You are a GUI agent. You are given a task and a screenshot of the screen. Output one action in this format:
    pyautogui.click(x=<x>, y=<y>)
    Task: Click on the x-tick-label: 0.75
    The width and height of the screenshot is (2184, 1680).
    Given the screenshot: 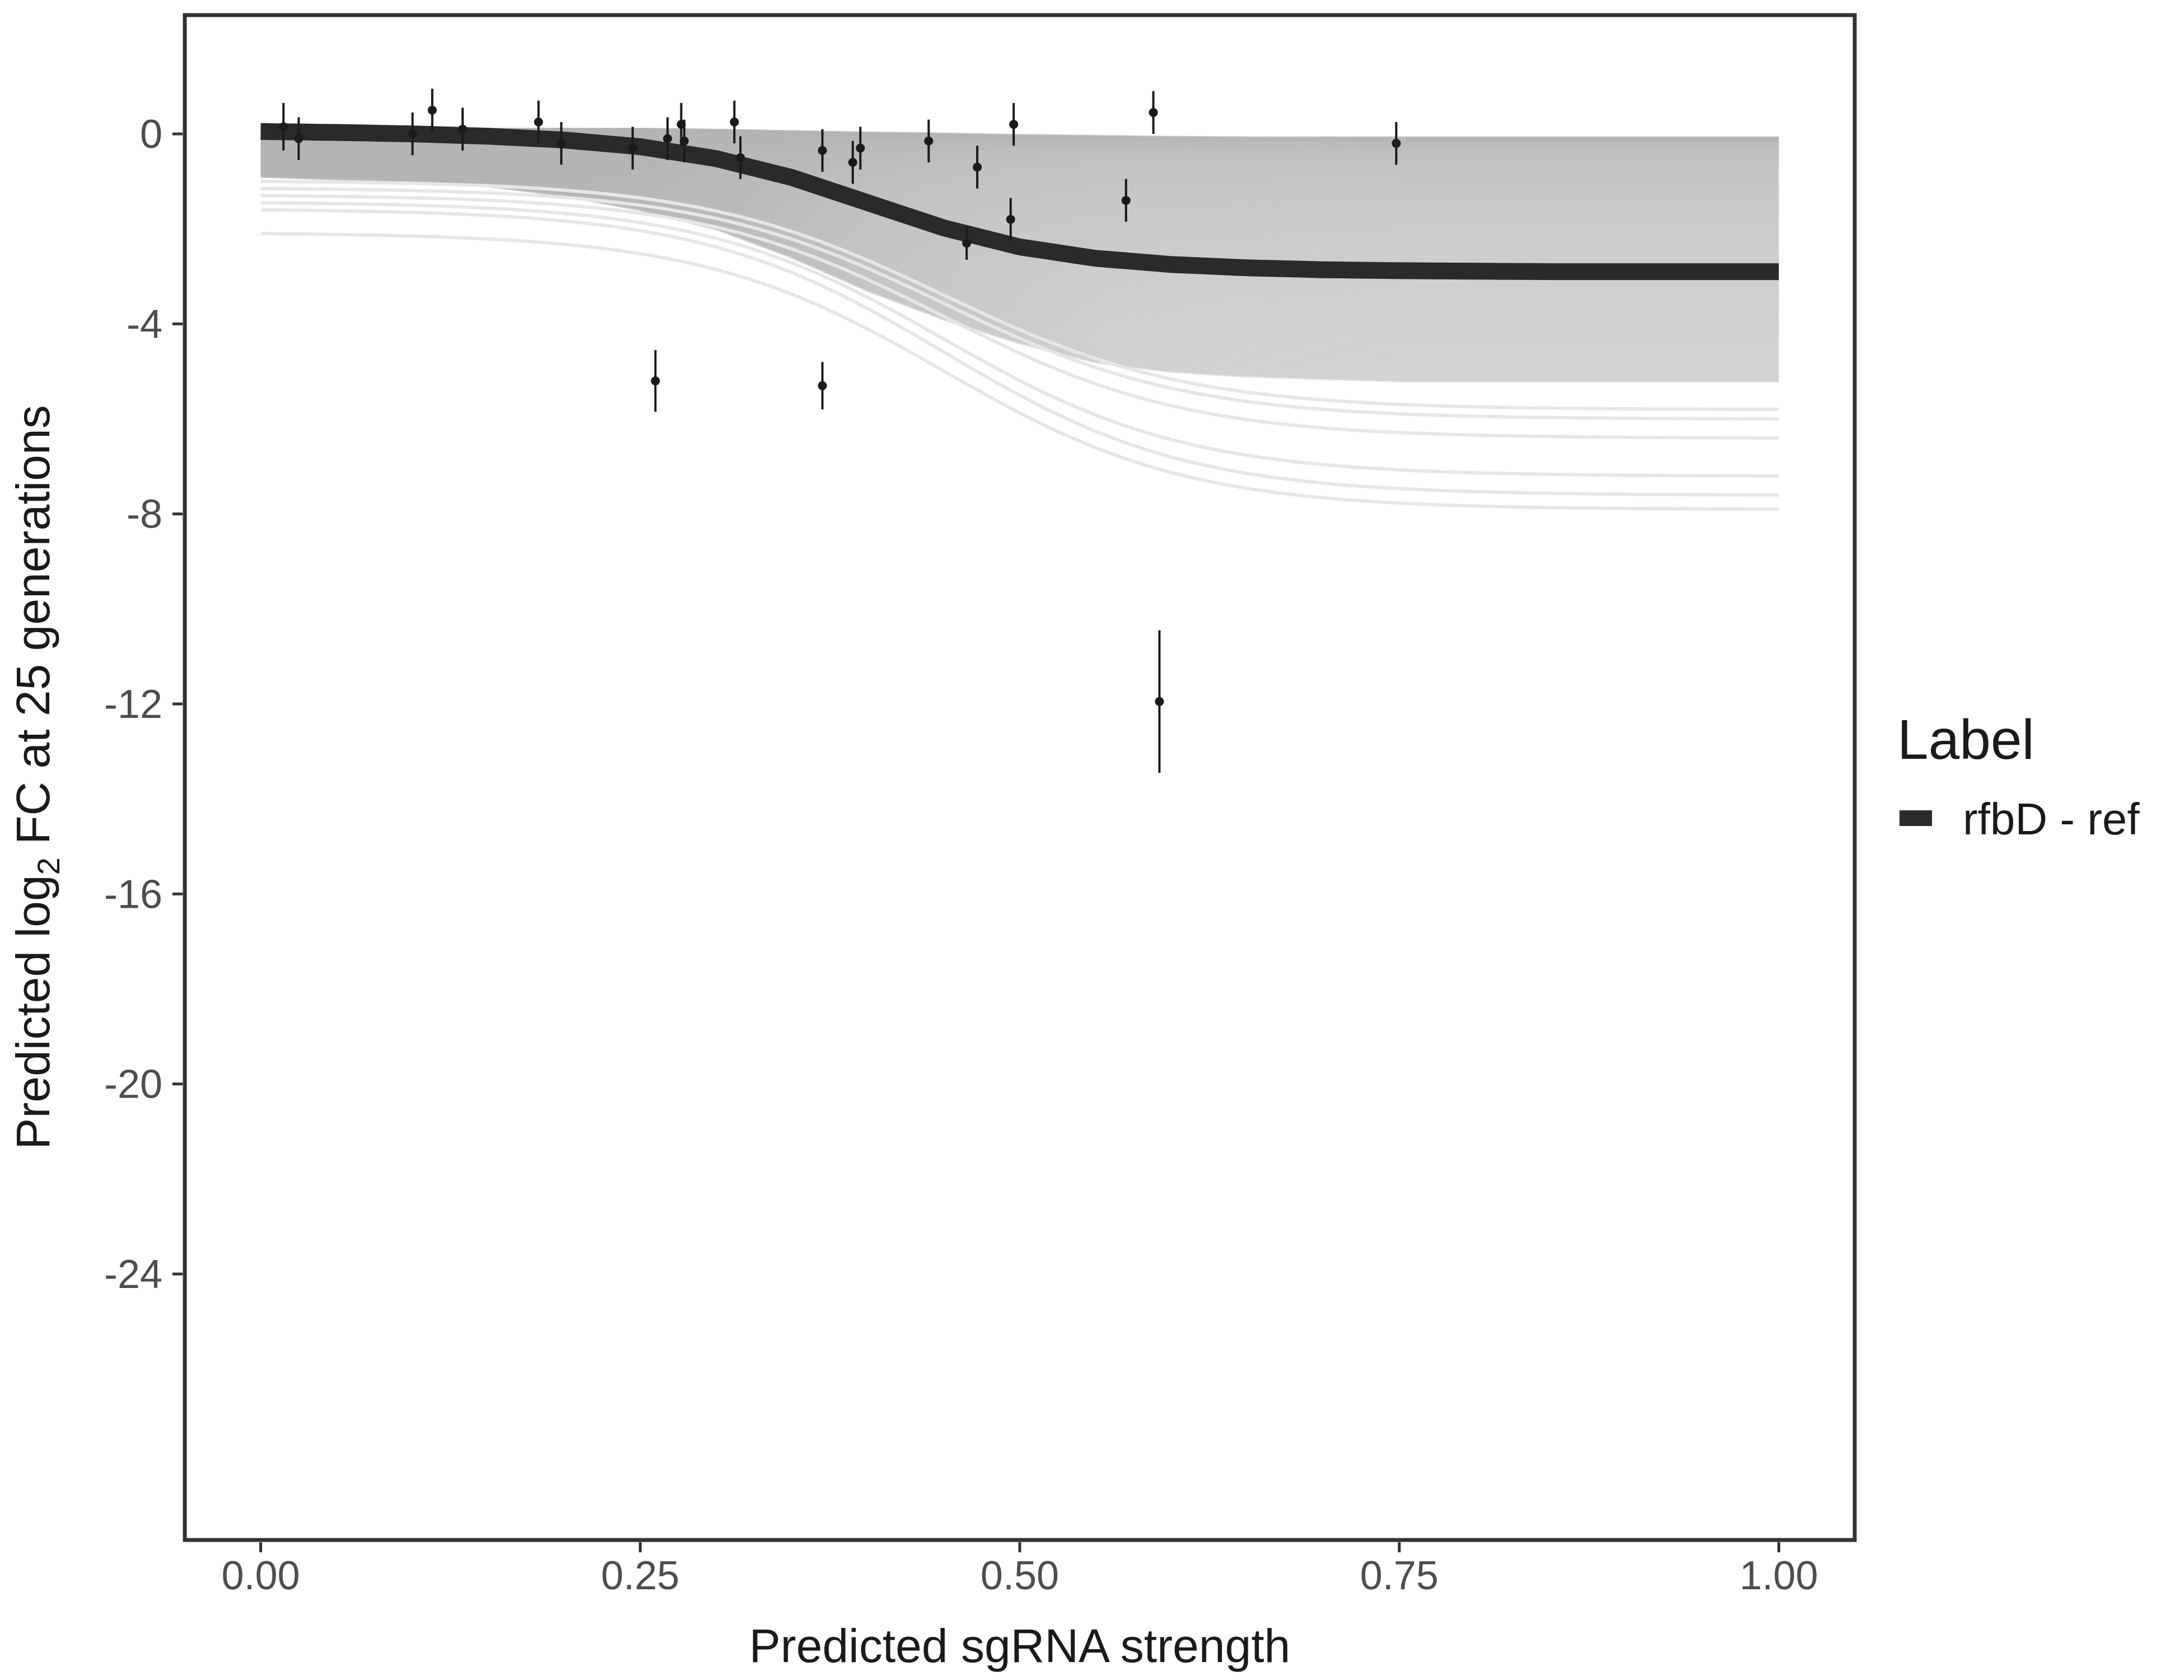 What is the action you would take?
    pyautogui.click(x=1400, y=1576)
    